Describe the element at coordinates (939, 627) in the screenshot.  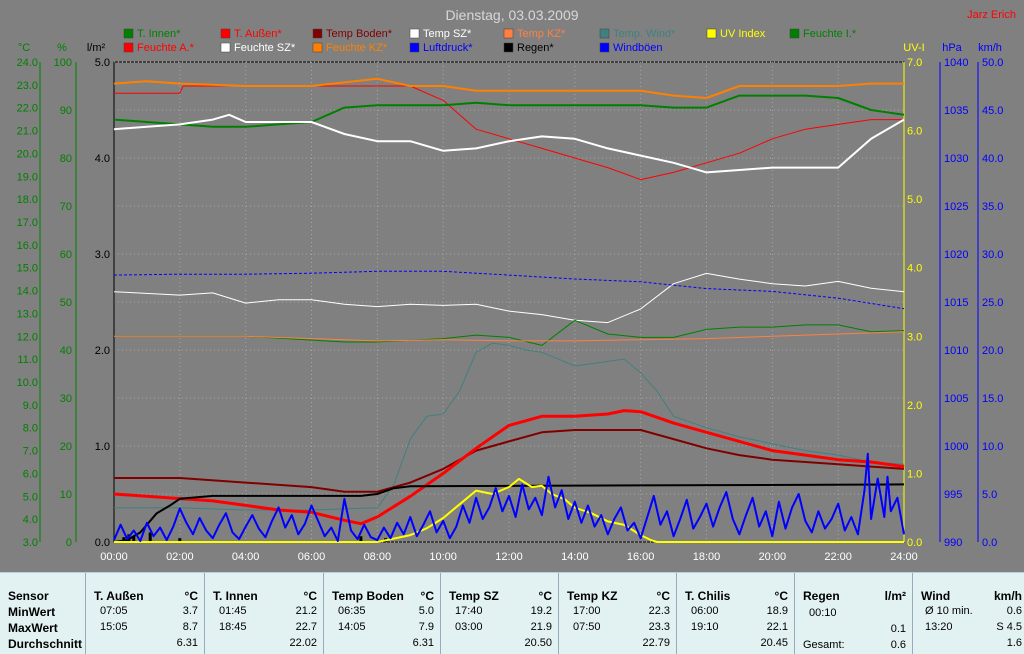
I see `wind-gust-time: 13:20` at that location.